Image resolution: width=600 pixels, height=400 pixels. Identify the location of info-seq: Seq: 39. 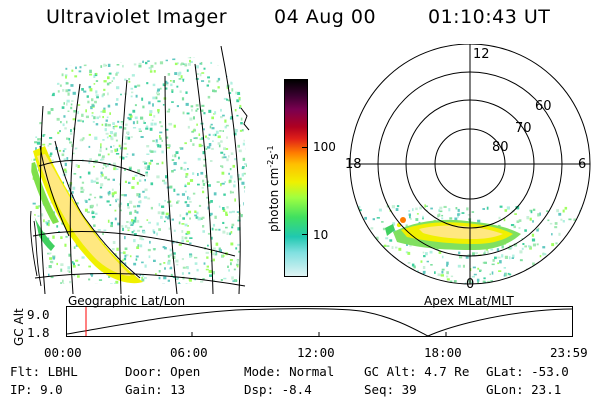
(390, 389).